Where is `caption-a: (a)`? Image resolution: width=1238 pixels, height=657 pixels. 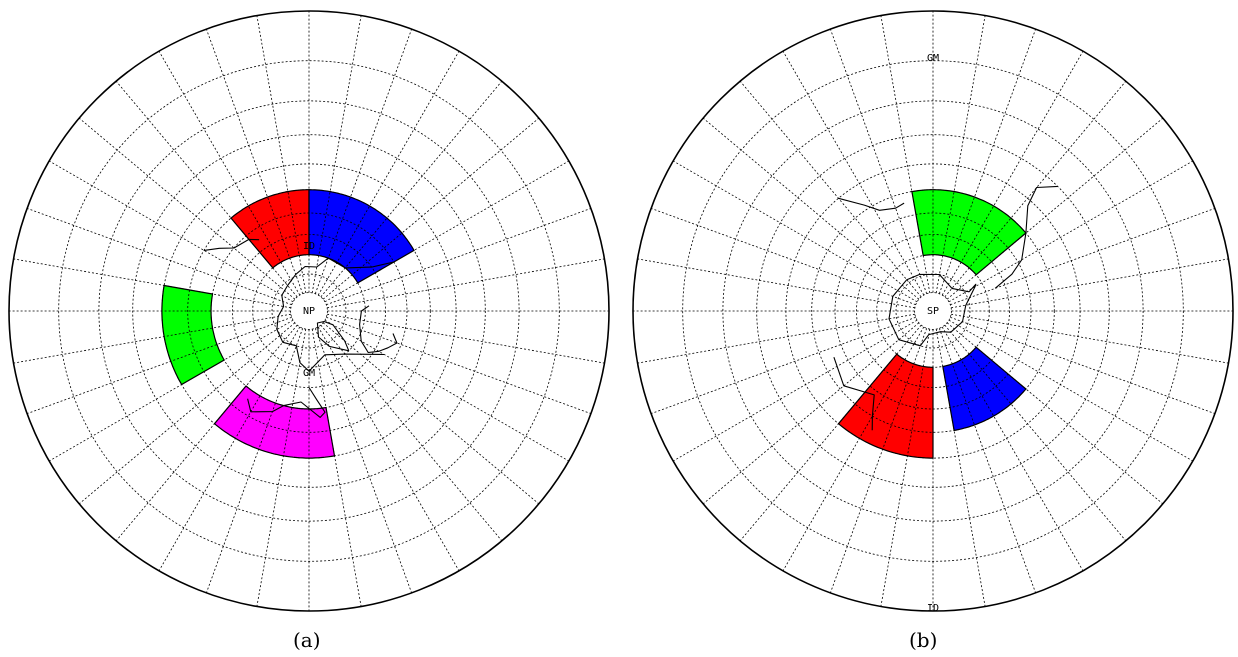 caption-a: (a) is located at coordinates (307, 640).